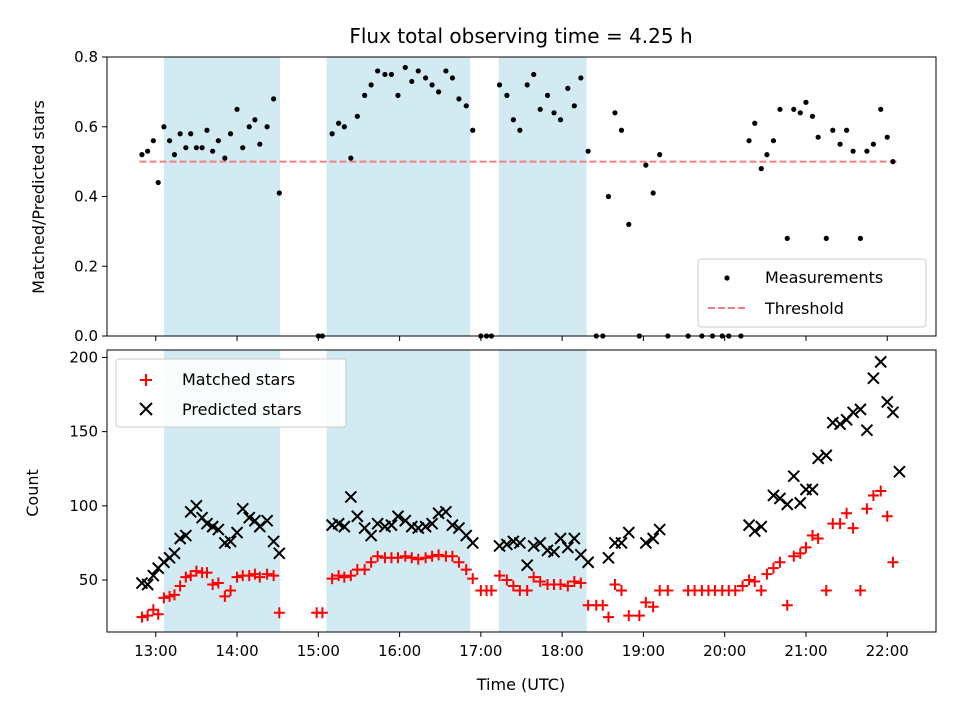 Image resolution: width=960 pixels, height=720 pixels. I want to click on bottom-y-axis: 50 100 150 200, so click(88, 468).